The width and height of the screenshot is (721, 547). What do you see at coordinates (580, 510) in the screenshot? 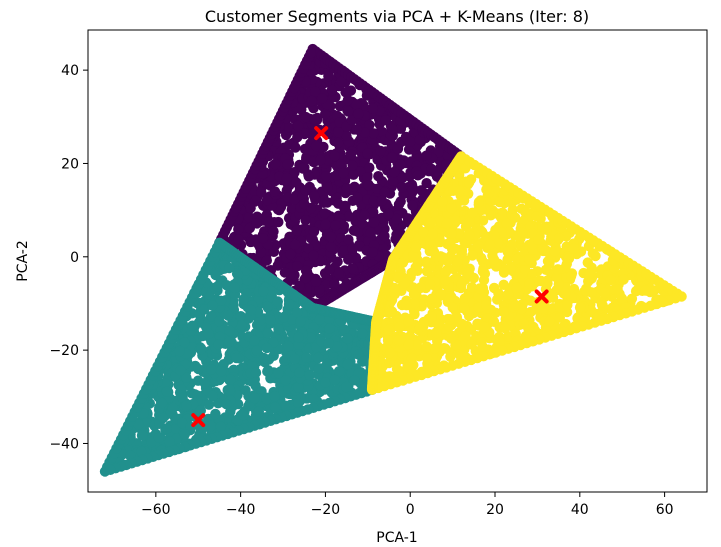
I see `x-tick-label: 40` at bounding box center [580, 510].